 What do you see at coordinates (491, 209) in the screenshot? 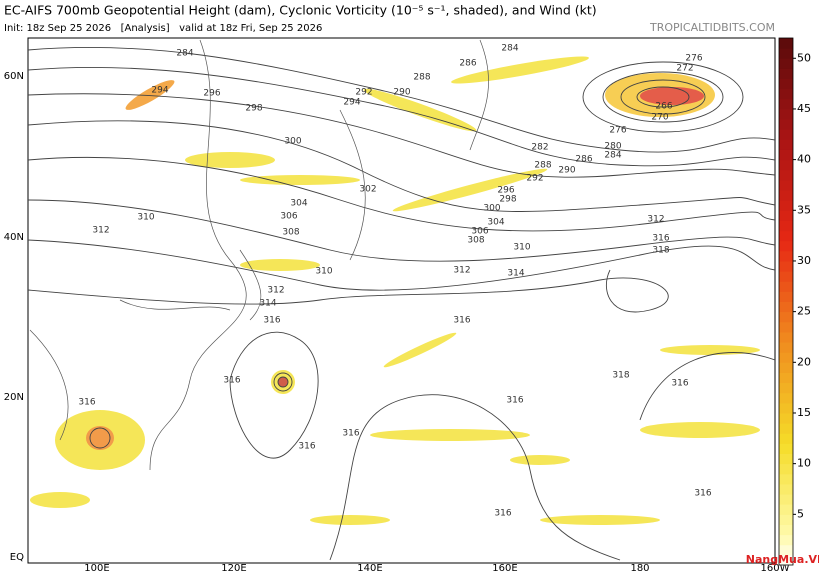
I see `contour-label: 300` at bounding box center [491, 209].